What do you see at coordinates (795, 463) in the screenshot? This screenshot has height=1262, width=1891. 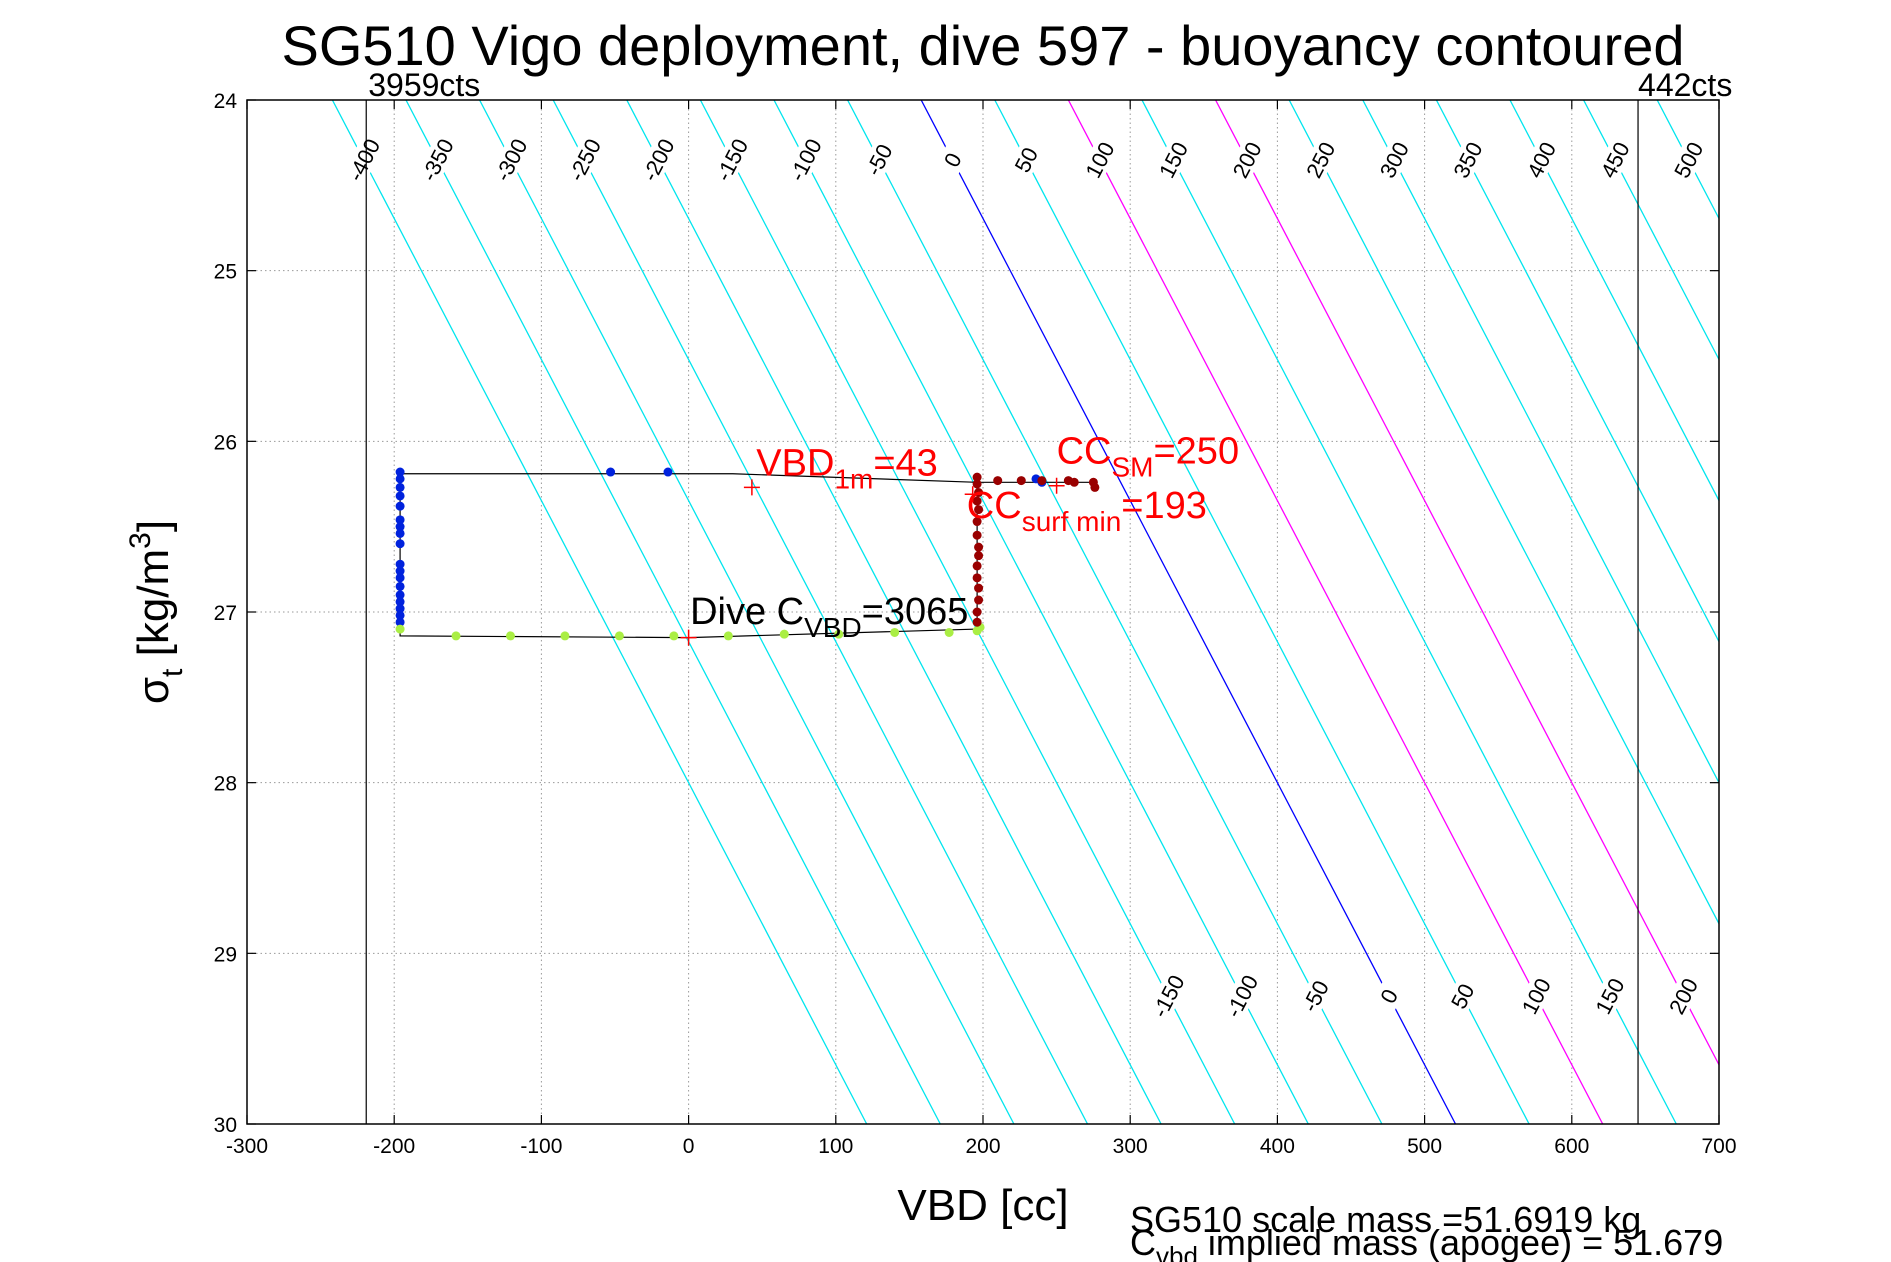 I see `vbd-1m-annotation-main: VBD` at bounding box center [795, 463].